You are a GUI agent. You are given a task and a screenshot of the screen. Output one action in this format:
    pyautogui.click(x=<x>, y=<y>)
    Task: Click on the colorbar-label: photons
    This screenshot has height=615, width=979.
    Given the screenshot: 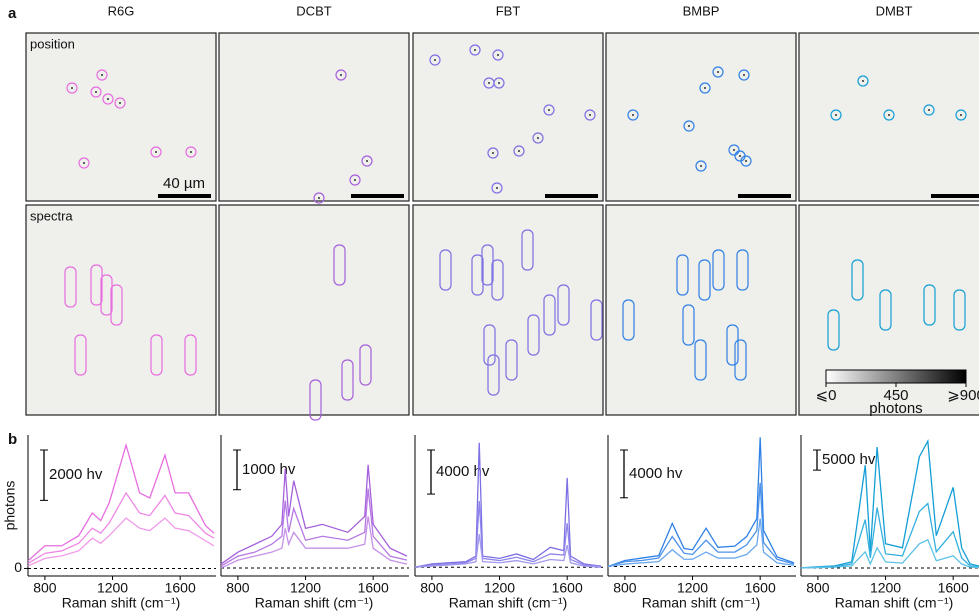 What is the action you would take?
    pyautogui.click(x=895, y=408)
    